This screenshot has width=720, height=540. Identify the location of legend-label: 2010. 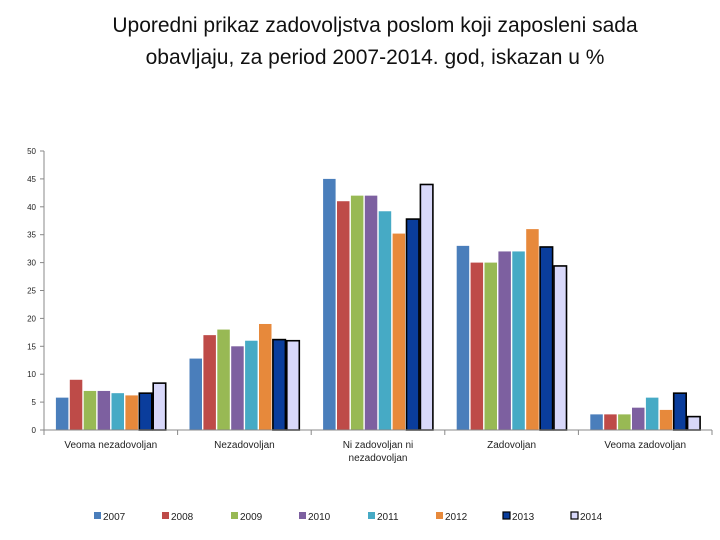
(319, 517).